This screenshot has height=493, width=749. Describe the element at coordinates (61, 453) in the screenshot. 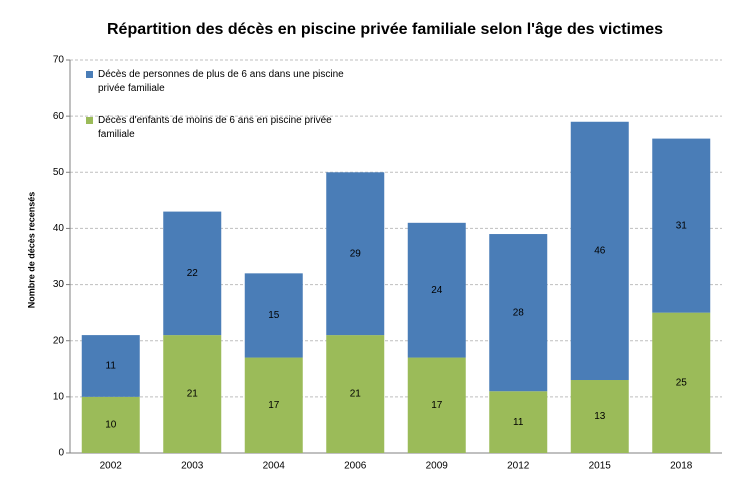

I see `y-tick-label: 0` at that location.